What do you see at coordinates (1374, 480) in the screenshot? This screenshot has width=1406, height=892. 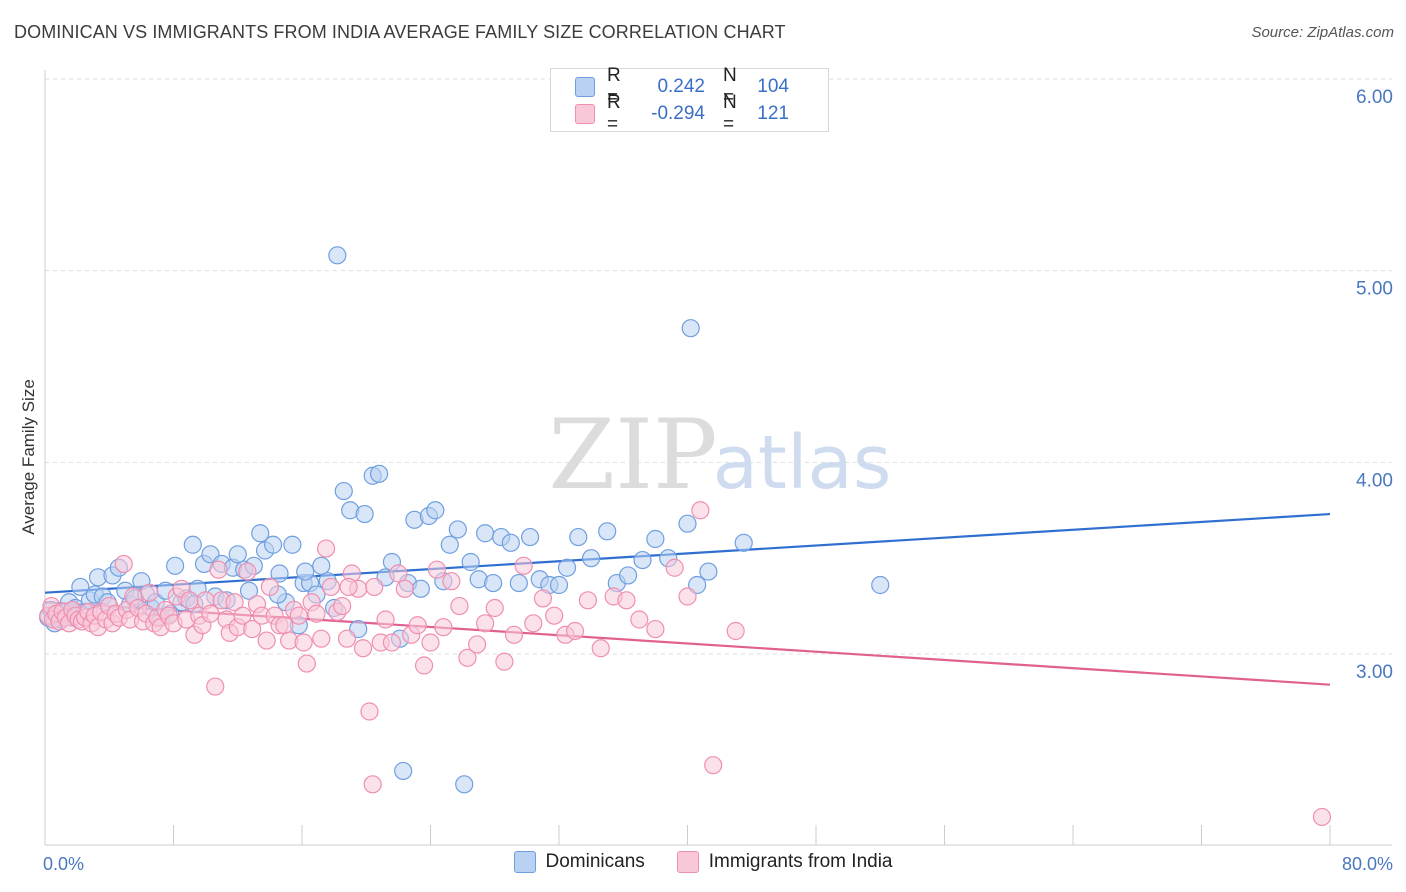 I see `y-tick-label: 4.00` at bounding box center [1374, 480].